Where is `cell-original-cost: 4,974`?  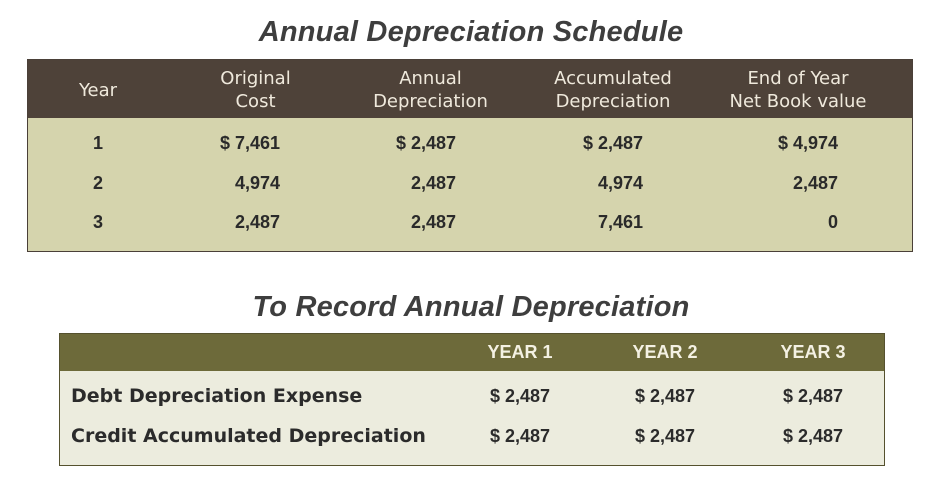 cell-original-cost: 4,974 is located at coordinates (257, 183).